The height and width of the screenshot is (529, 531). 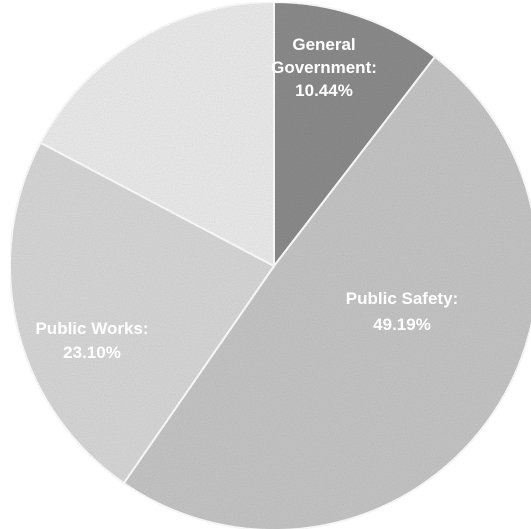 I want to click on slice-label-line: 10.44%, so click(x=324, y=90).